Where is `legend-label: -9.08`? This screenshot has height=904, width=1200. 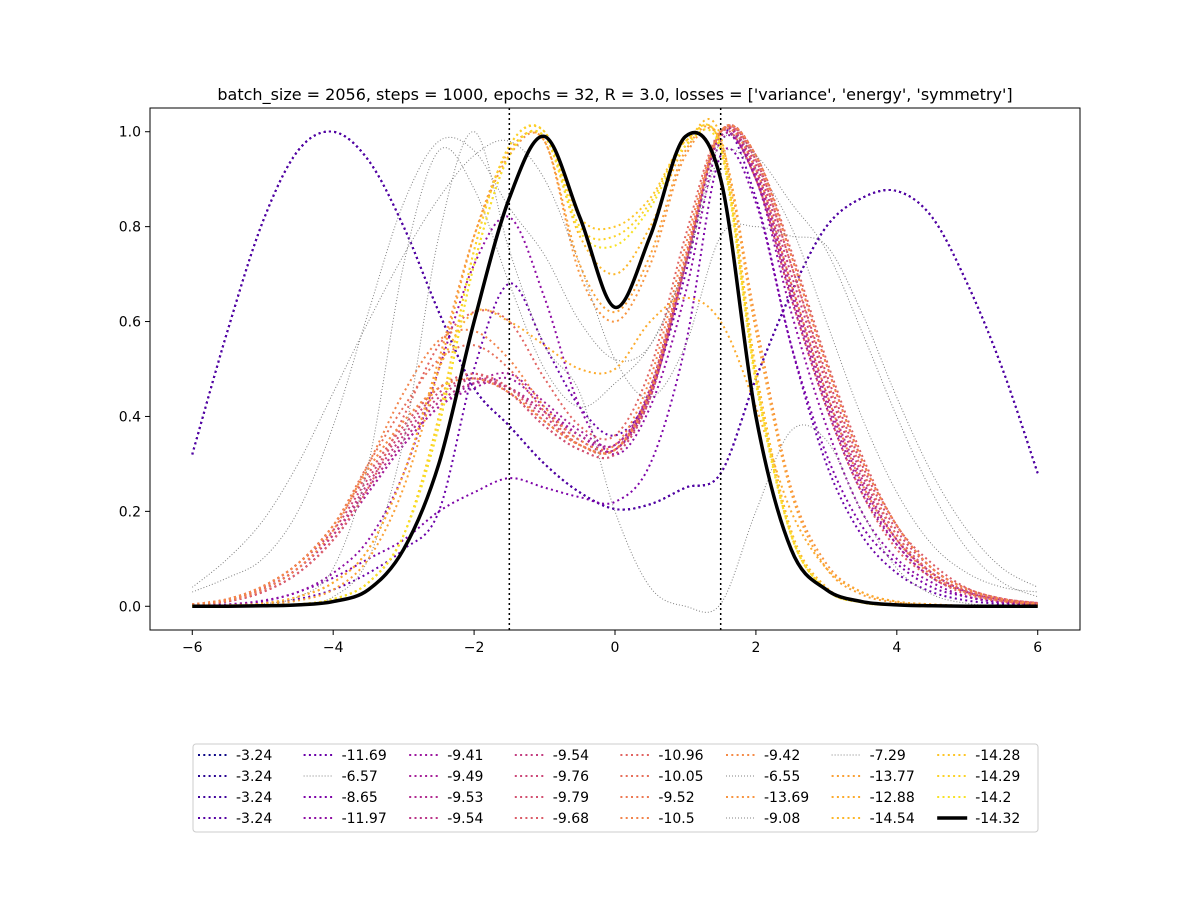 legend-label: -9.08 is located at coordinates (782, 819).